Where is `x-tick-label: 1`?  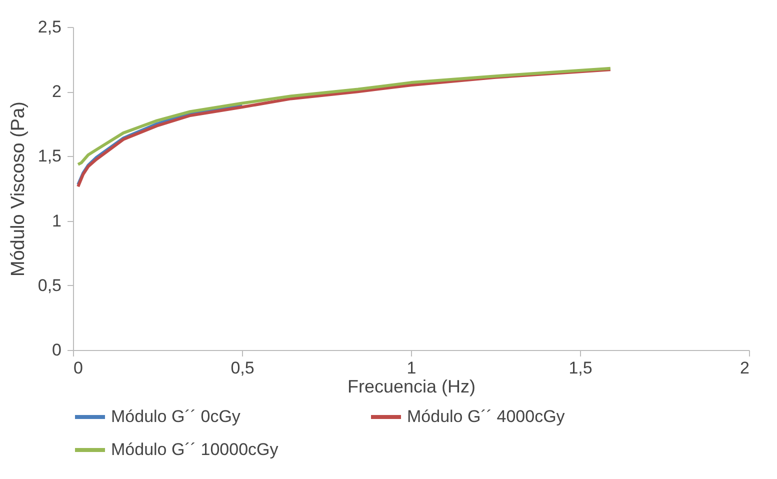
x-tick-label: 1 is located at coordinates (411, 368).